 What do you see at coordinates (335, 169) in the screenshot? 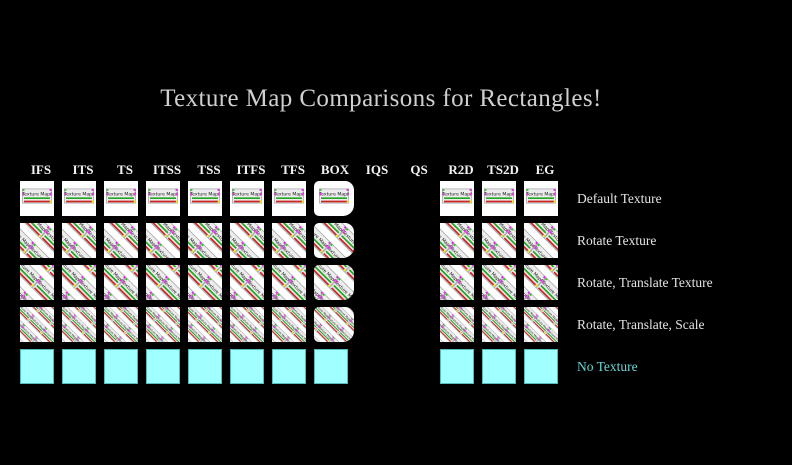
I see `column-header-box: BOX` at bounding box center [335, 169].